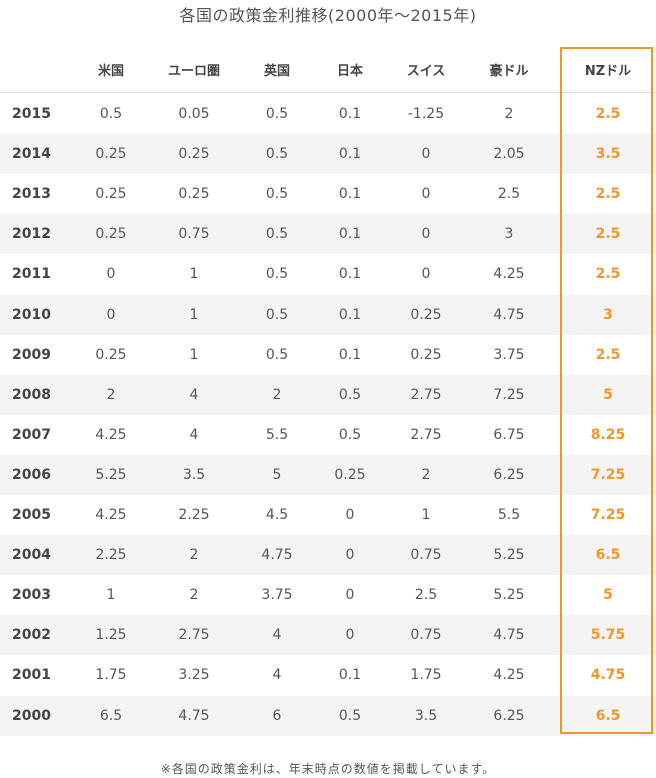 This screenshot has width=656, height=778. What do you see at coordinates (608, 474) in the screenshot?
I see `rate-cell-nzd: 7.25` at bounding box center [608, 474].